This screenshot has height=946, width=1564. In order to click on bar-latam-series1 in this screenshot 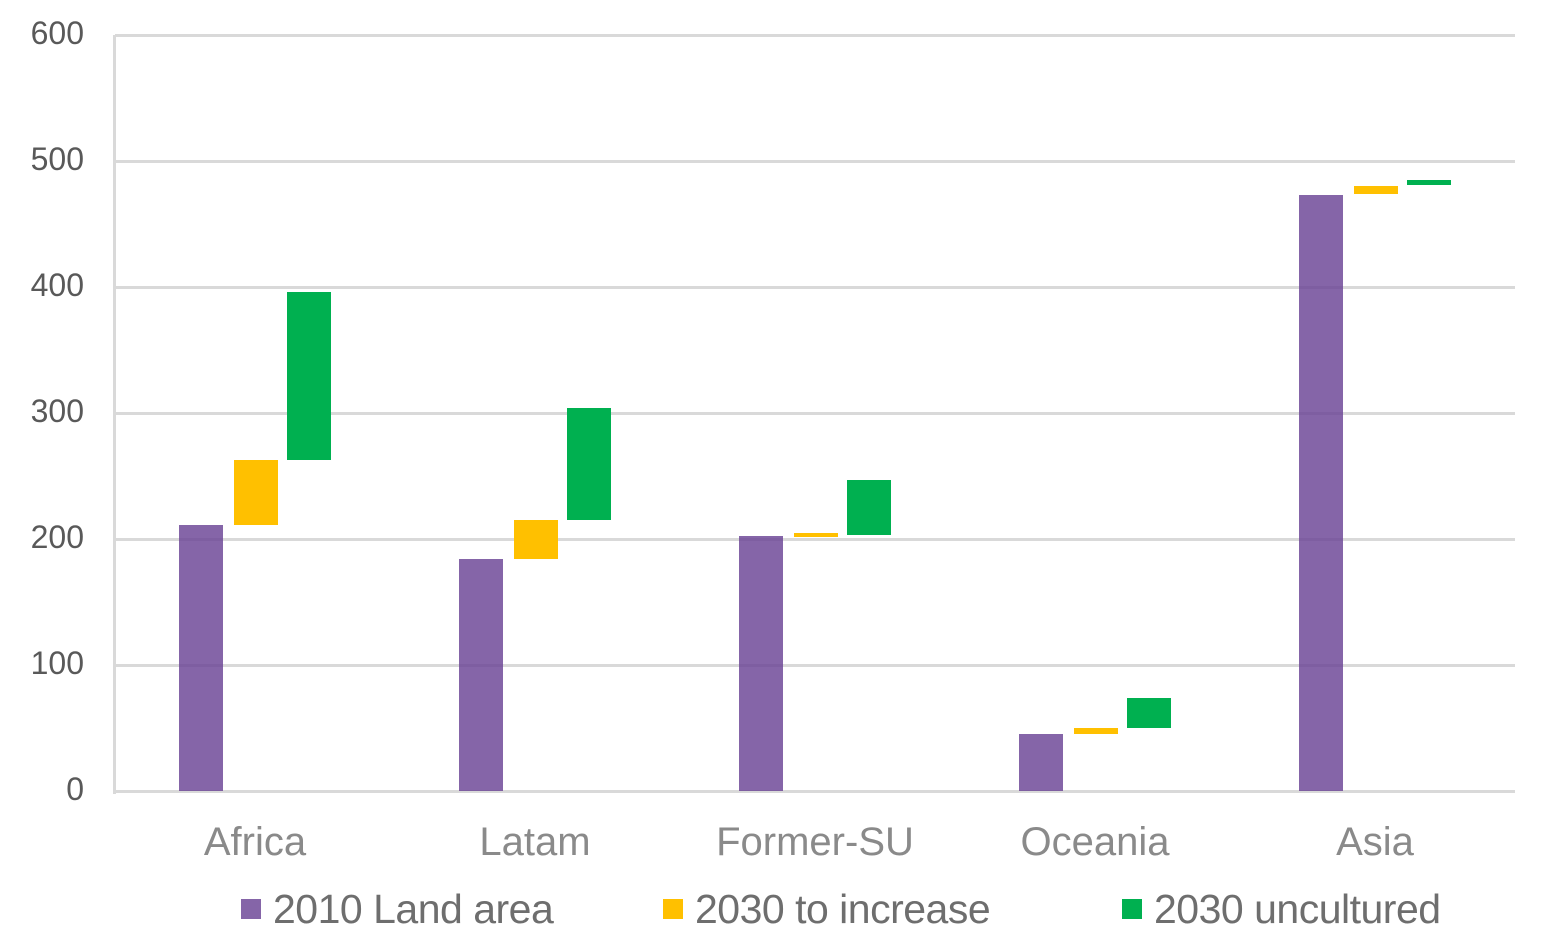, I will do `click(481, 675)`.